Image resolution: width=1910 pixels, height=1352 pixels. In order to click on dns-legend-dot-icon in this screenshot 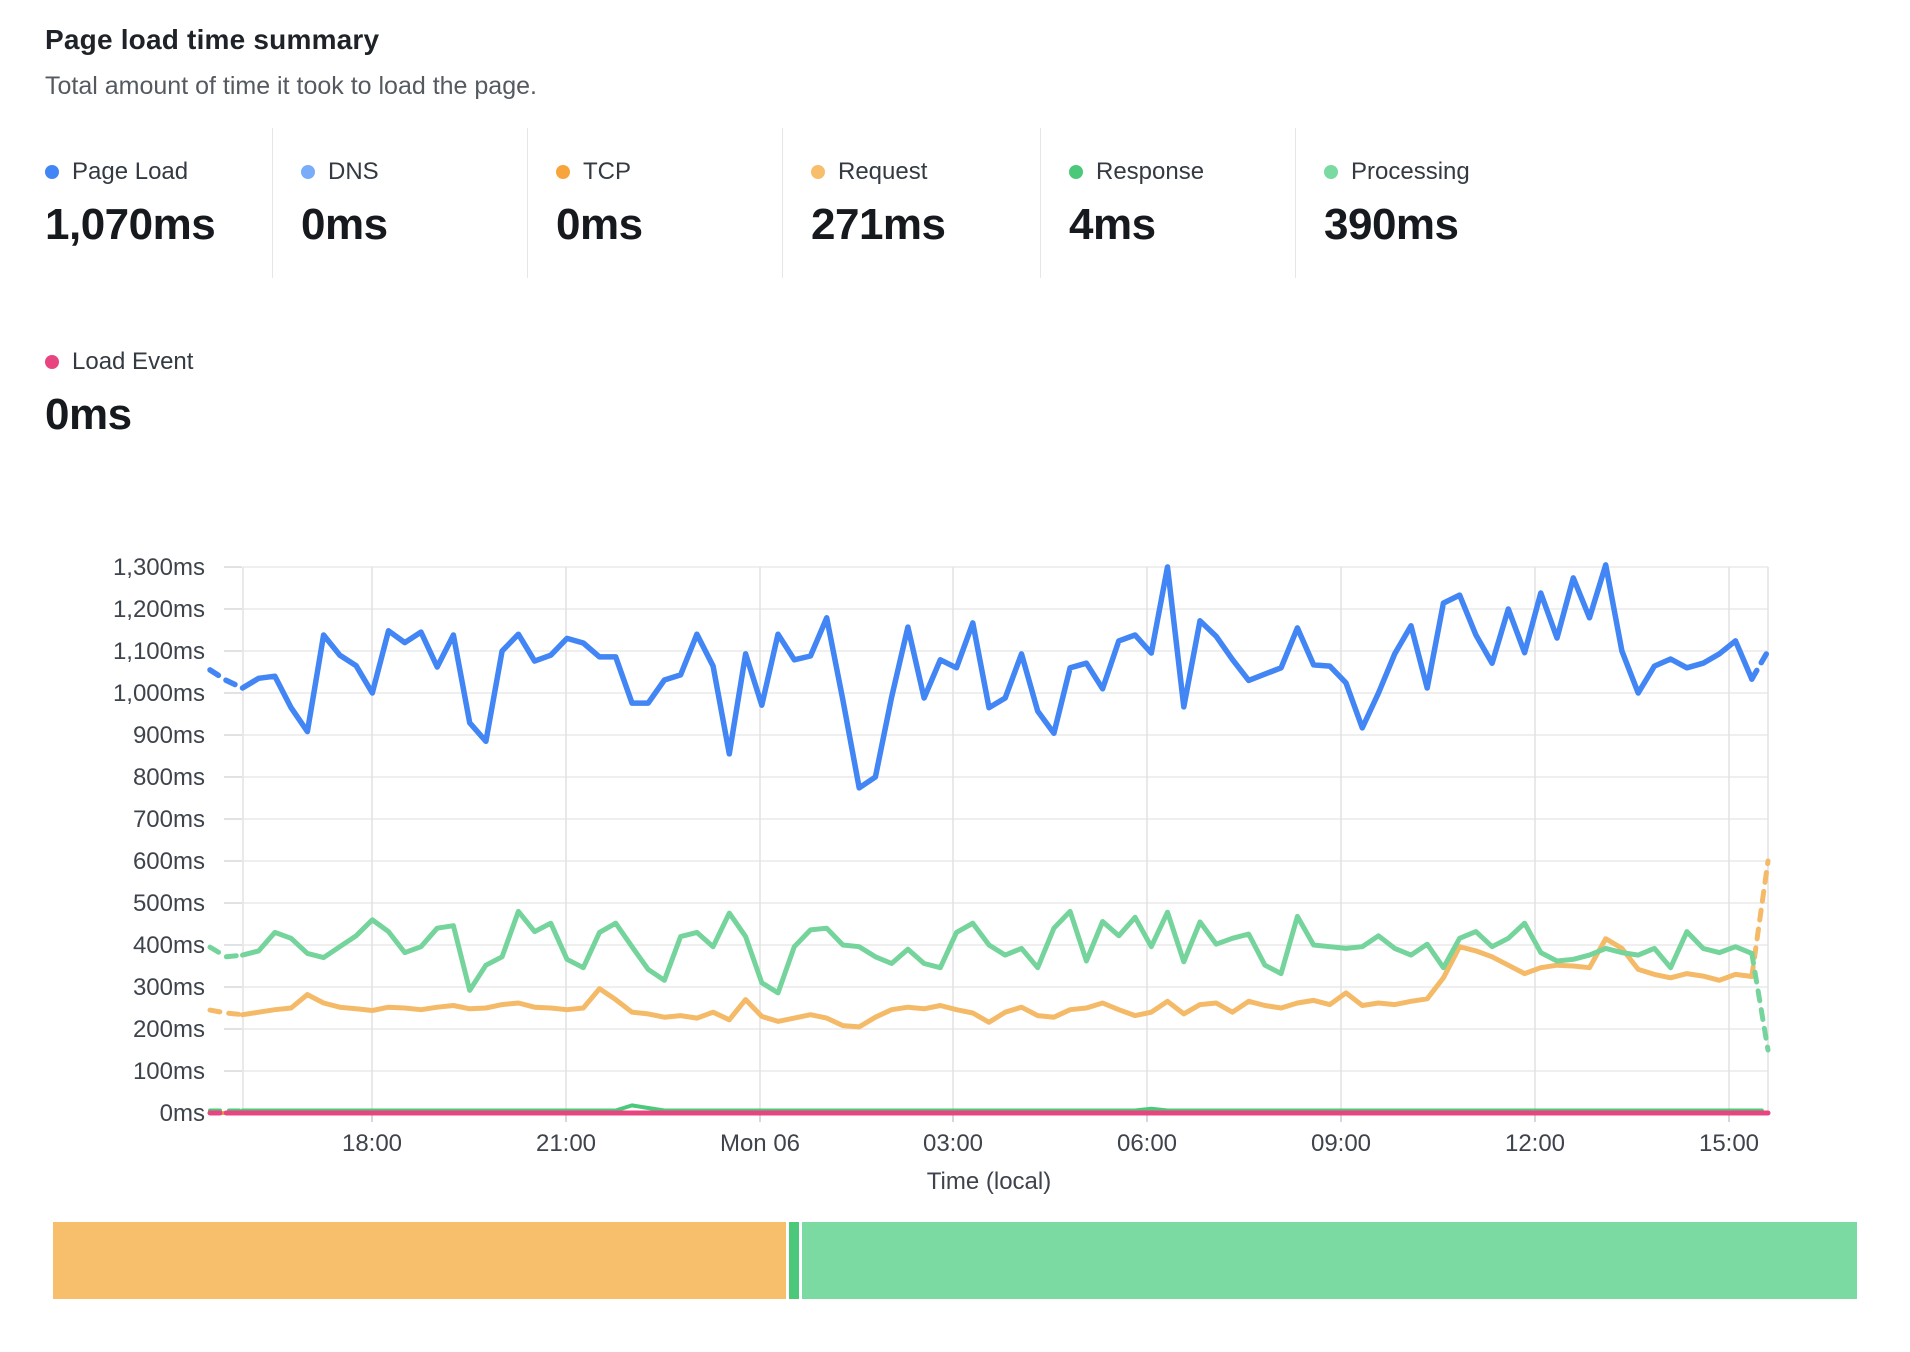, I will do `click(308, 172)`.